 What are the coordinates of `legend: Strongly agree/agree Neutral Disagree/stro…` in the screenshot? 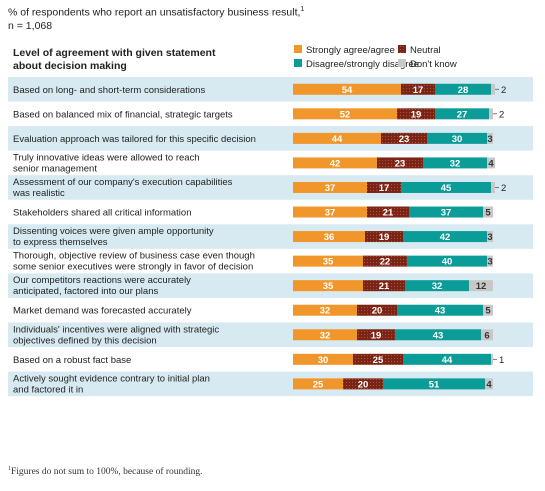 It's located at (375, 57).